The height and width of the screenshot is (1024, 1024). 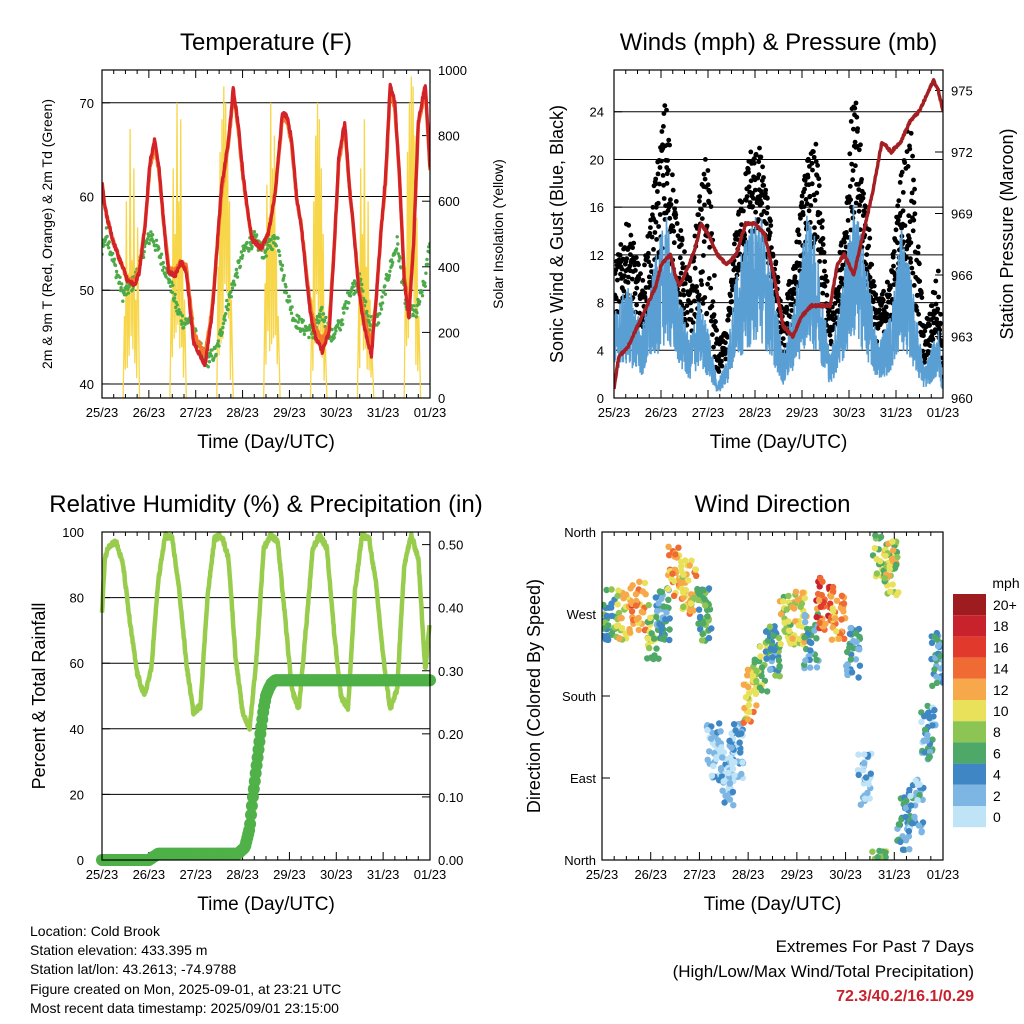 I want to click on legend-label: 0, so click(x=997, y=817).